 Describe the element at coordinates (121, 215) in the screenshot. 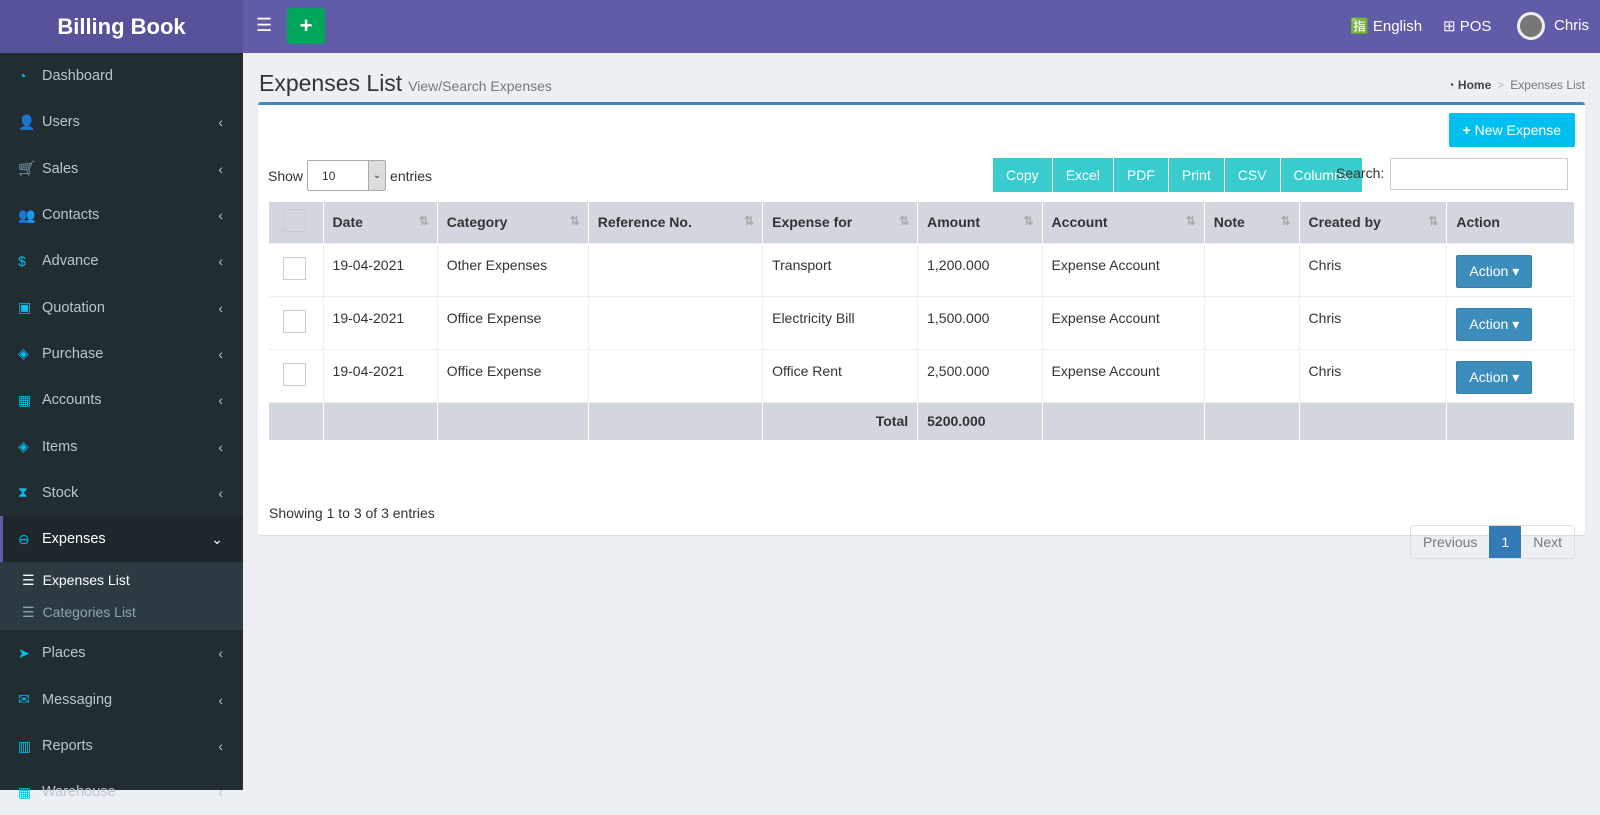

I see `sidebar-item-contacts: 👥 Contacts ‹` at that location.